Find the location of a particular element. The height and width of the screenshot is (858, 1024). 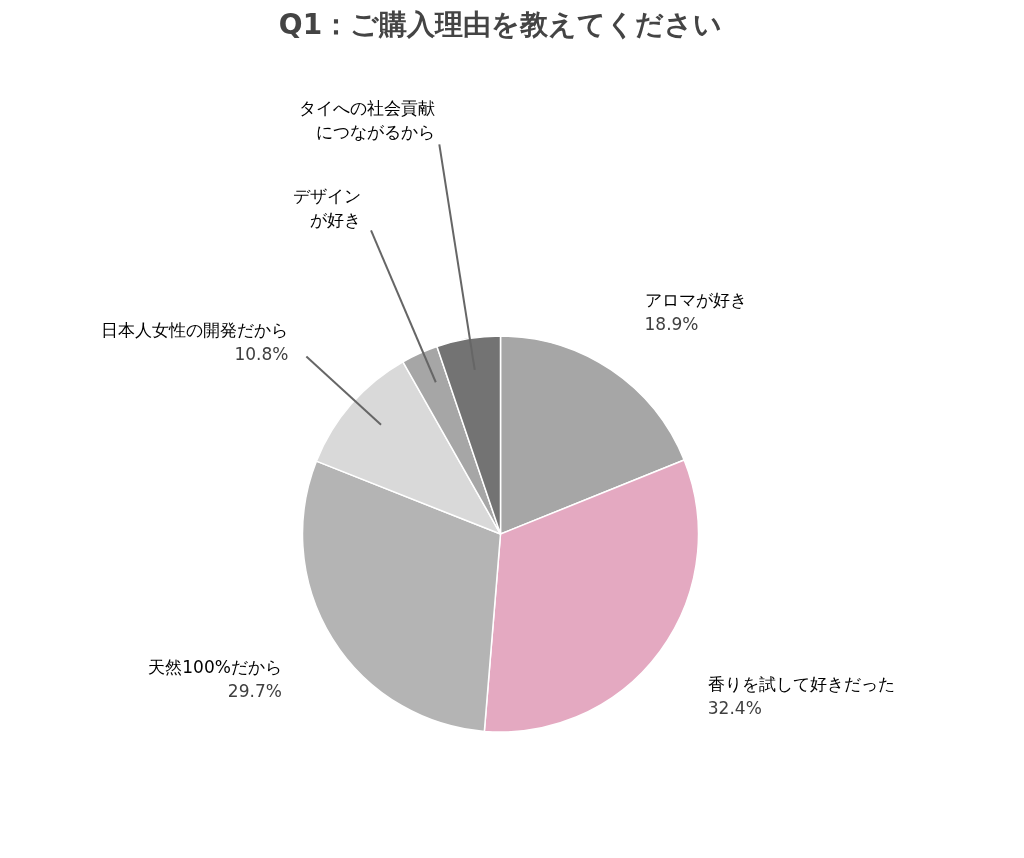

slice-label: 日本人女性の開発だから is located at coordinates (195, 330).